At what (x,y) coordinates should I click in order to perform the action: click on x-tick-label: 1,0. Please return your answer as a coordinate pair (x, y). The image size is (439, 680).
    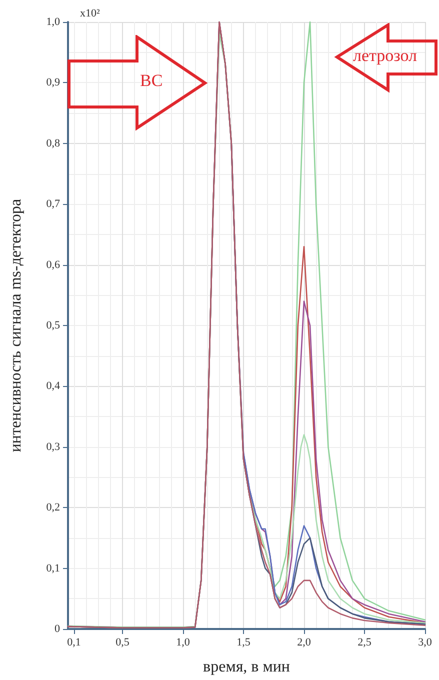
    Looking at the image, I should click on (183, 642).